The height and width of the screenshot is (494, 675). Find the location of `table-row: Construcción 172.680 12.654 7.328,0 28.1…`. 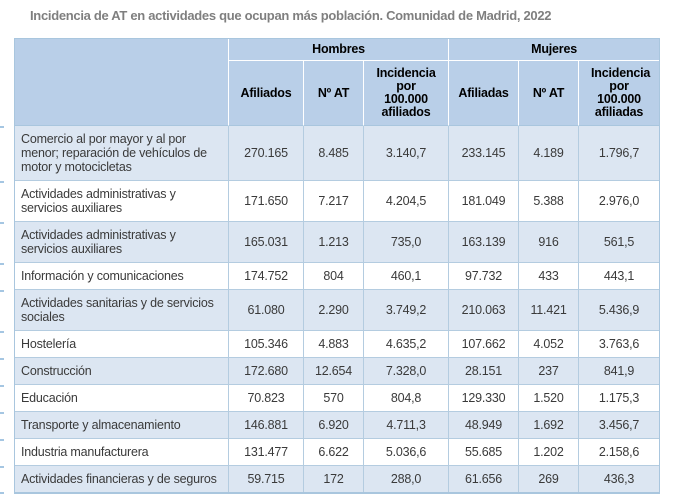

table-row: Construcción 172.680 12.654 7.328,0 28.1… is located at coordinates (337, 371).